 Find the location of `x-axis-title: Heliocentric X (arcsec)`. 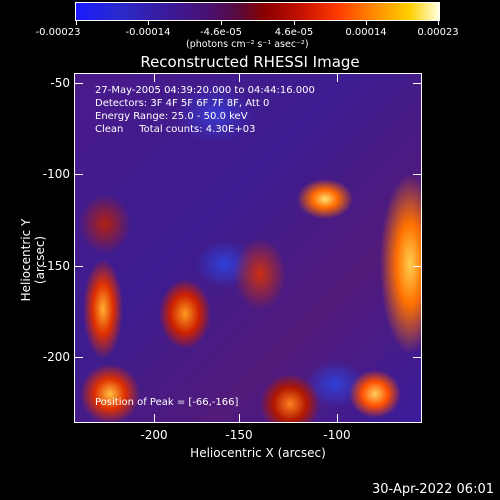

x-axis-title: Heliocentric X (arcsec) is located at coordinates (258, 453).